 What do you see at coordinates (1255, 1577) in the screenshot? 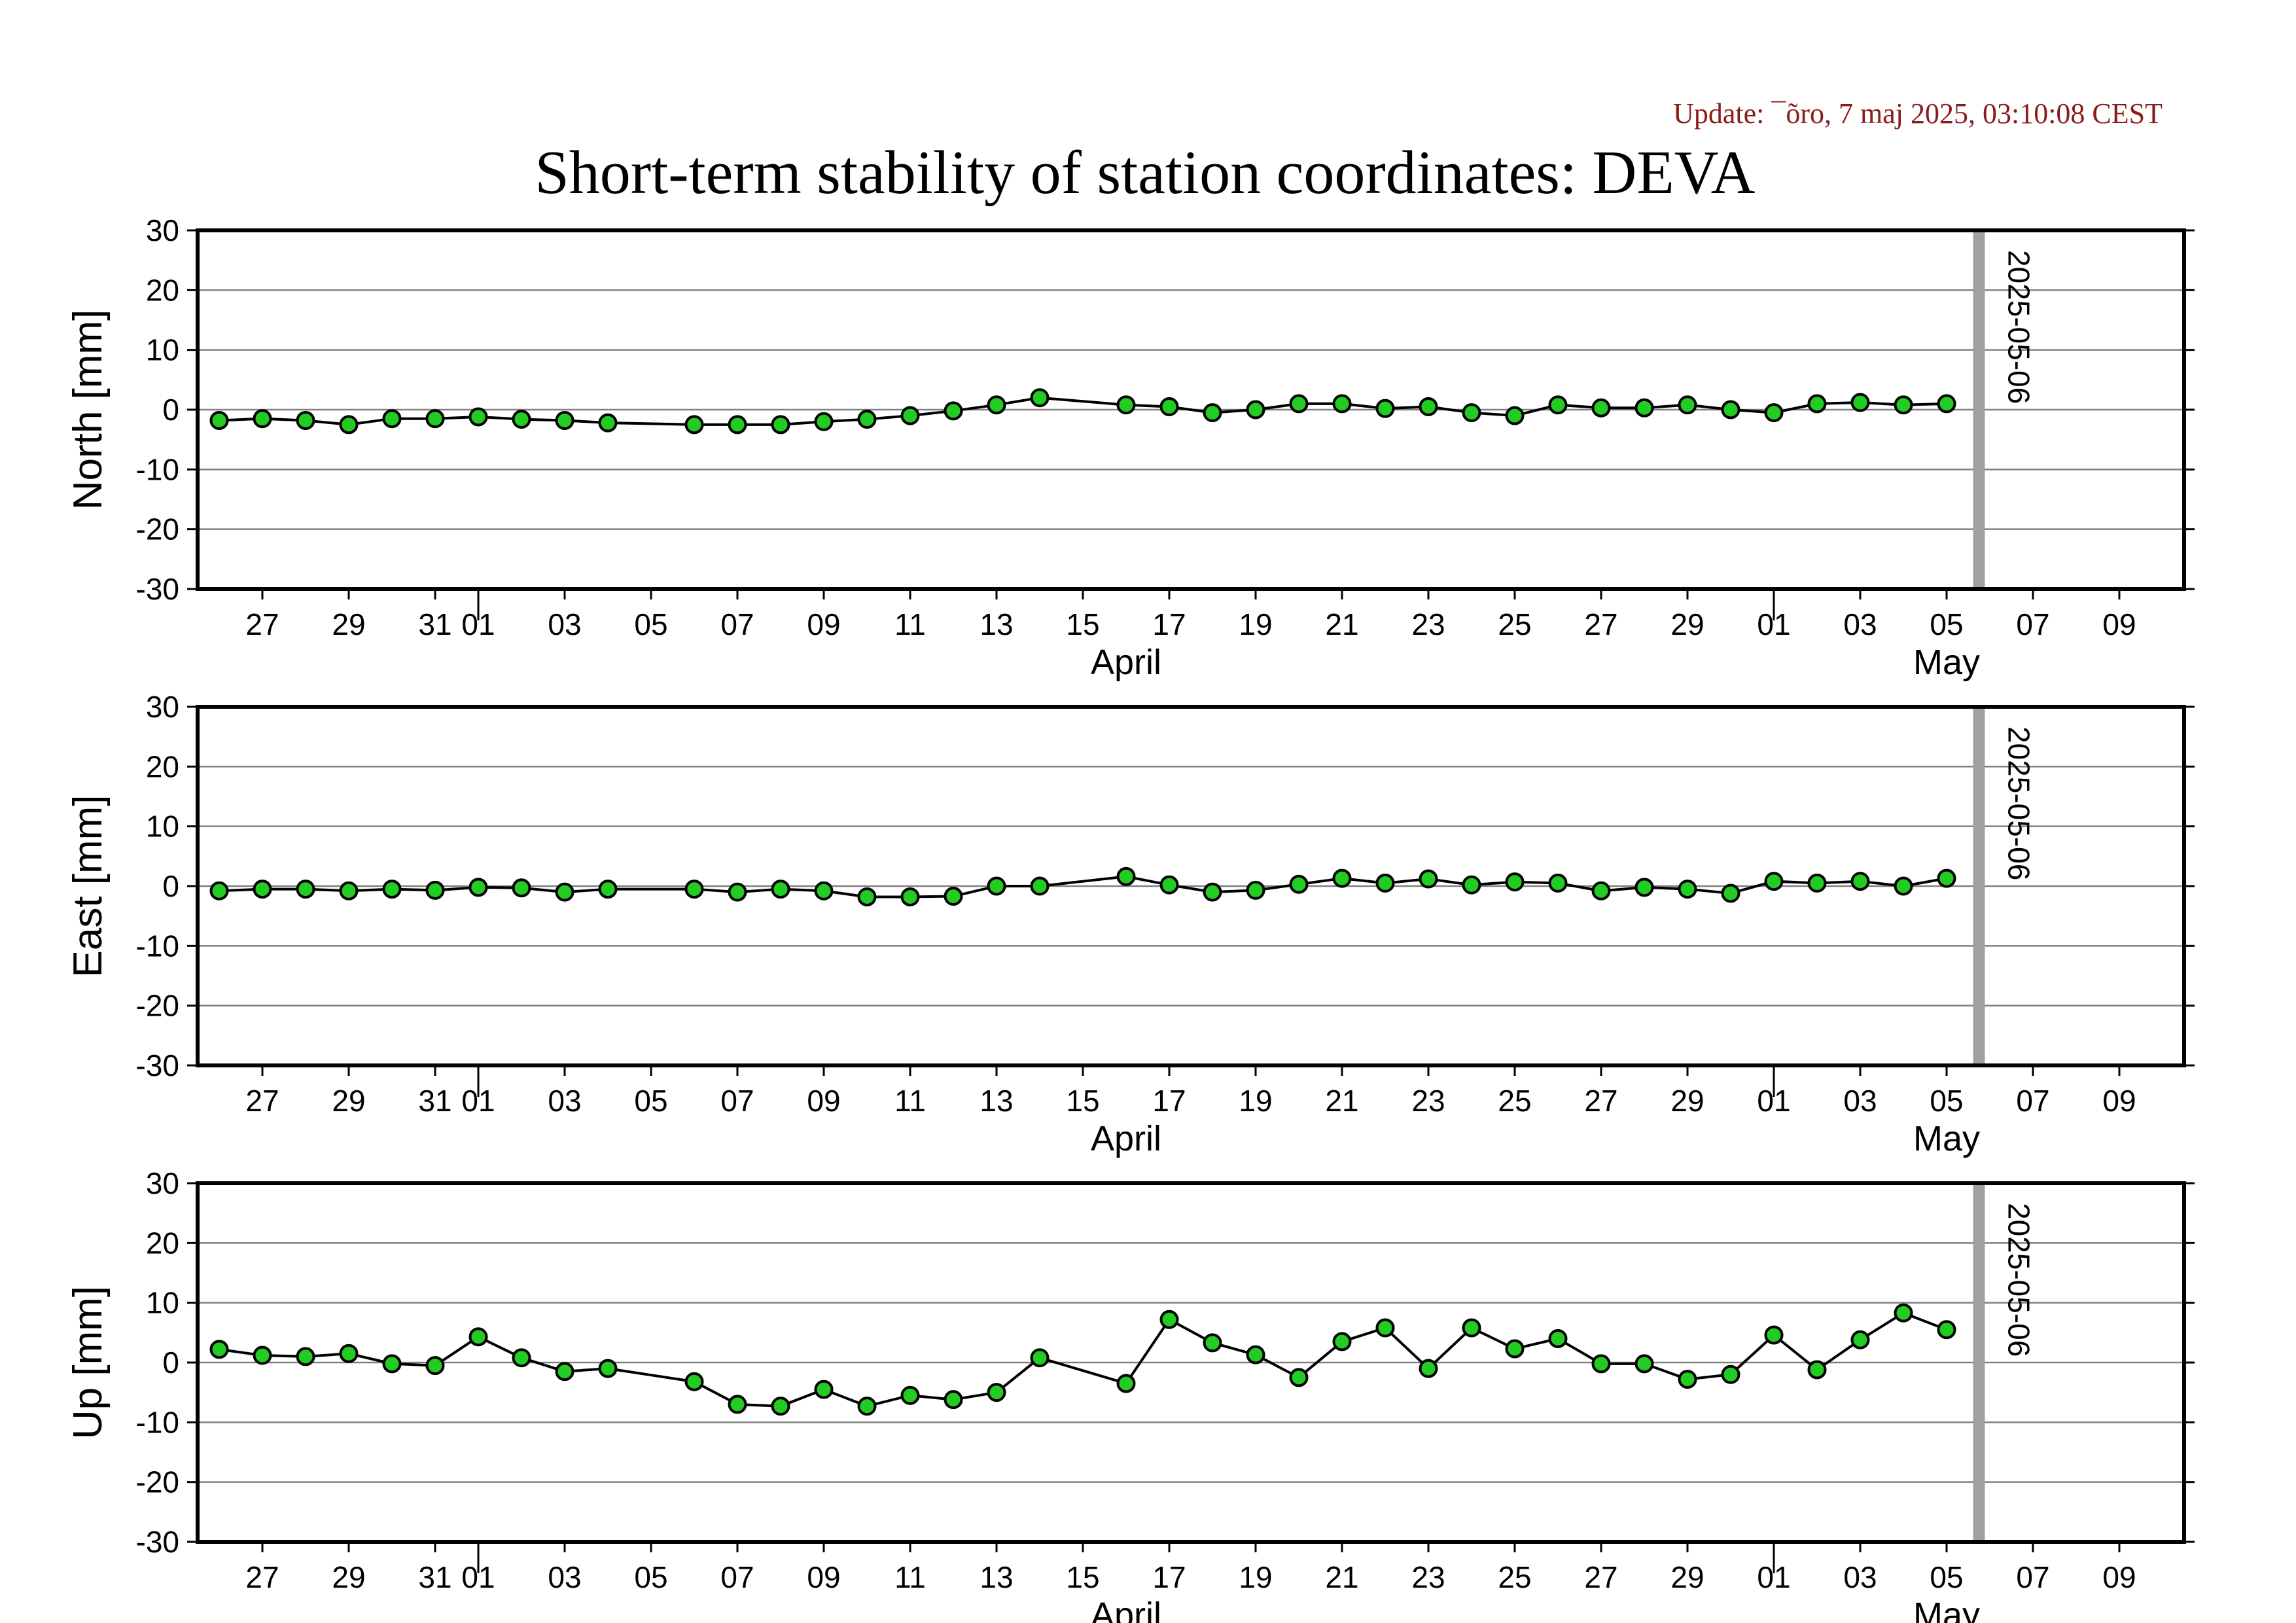
I see `x-tick-label: 19` at bounding box center [1255, 1577].